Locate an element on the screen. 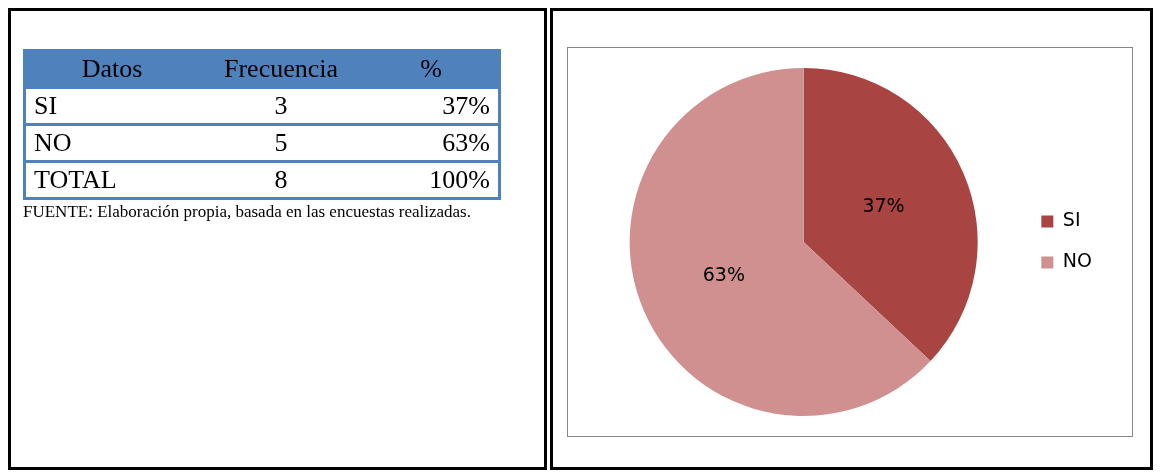 This screenshot has width=1161, height=476. source-note: FUENTE: Elaboración propia, basada en las encuestas realizadas. is located at coordinates (247, 212).